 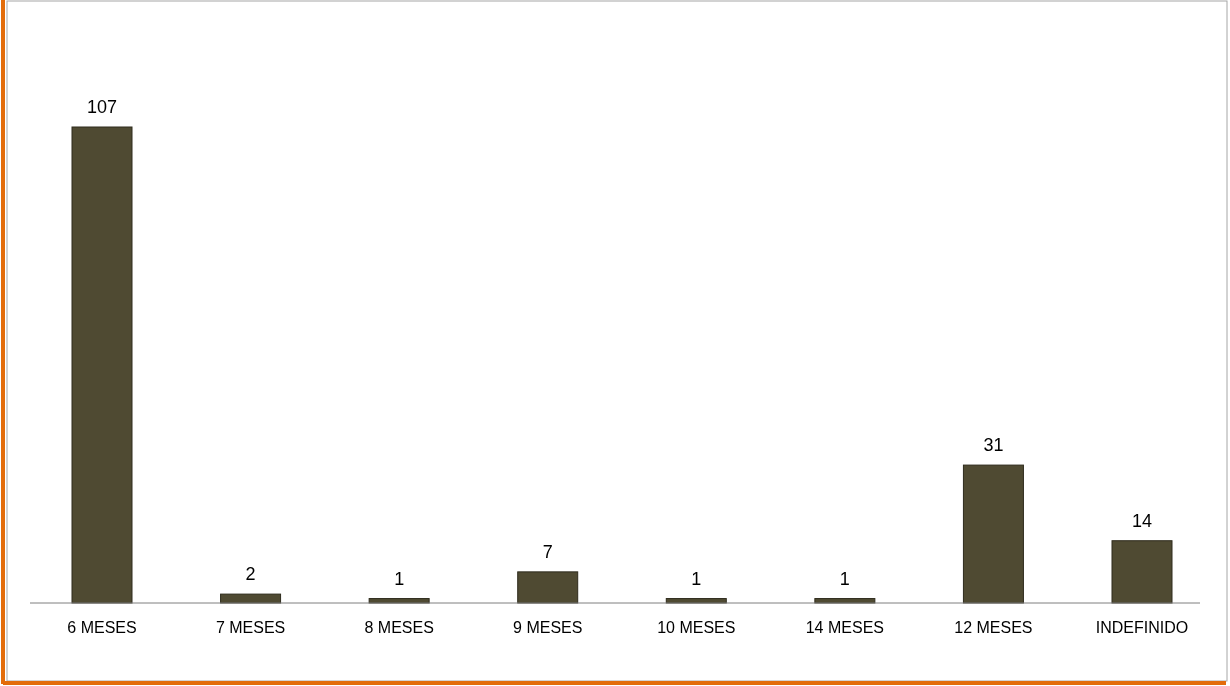 I want to click on data-label: 14, so click(x=1142, y=520).